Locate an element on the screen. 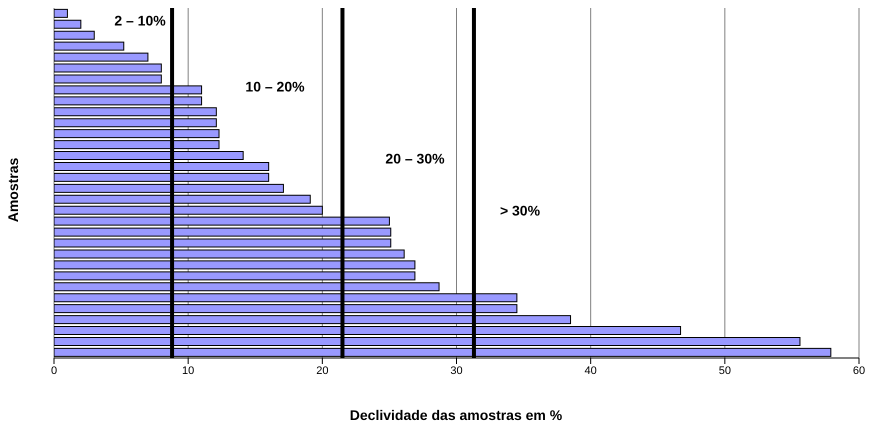 Image resolution: width=869 pixels, height=436 pixels. x-tick-label: 50 is located at coordinates (724, 370).